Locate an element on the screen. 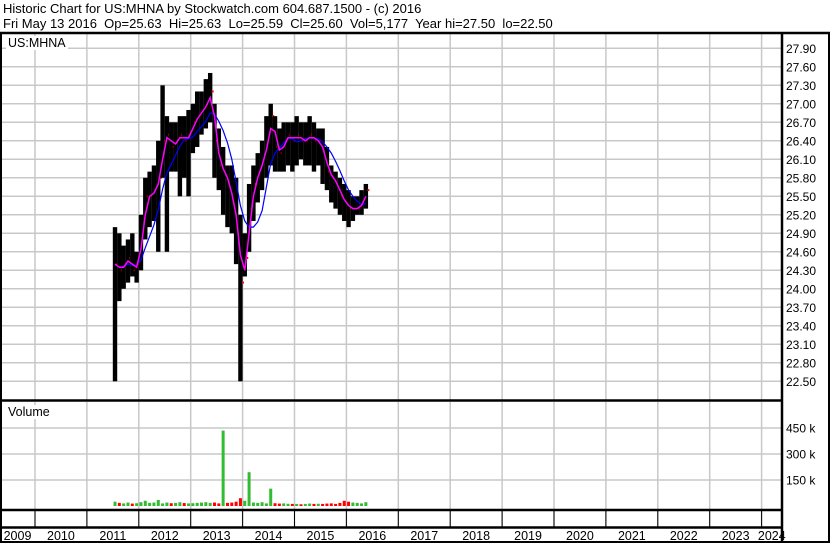 Image resolution: width=830 pixels, height=543 pixels. price-tick-label: 24.60 is located at coordinates (801, 252).